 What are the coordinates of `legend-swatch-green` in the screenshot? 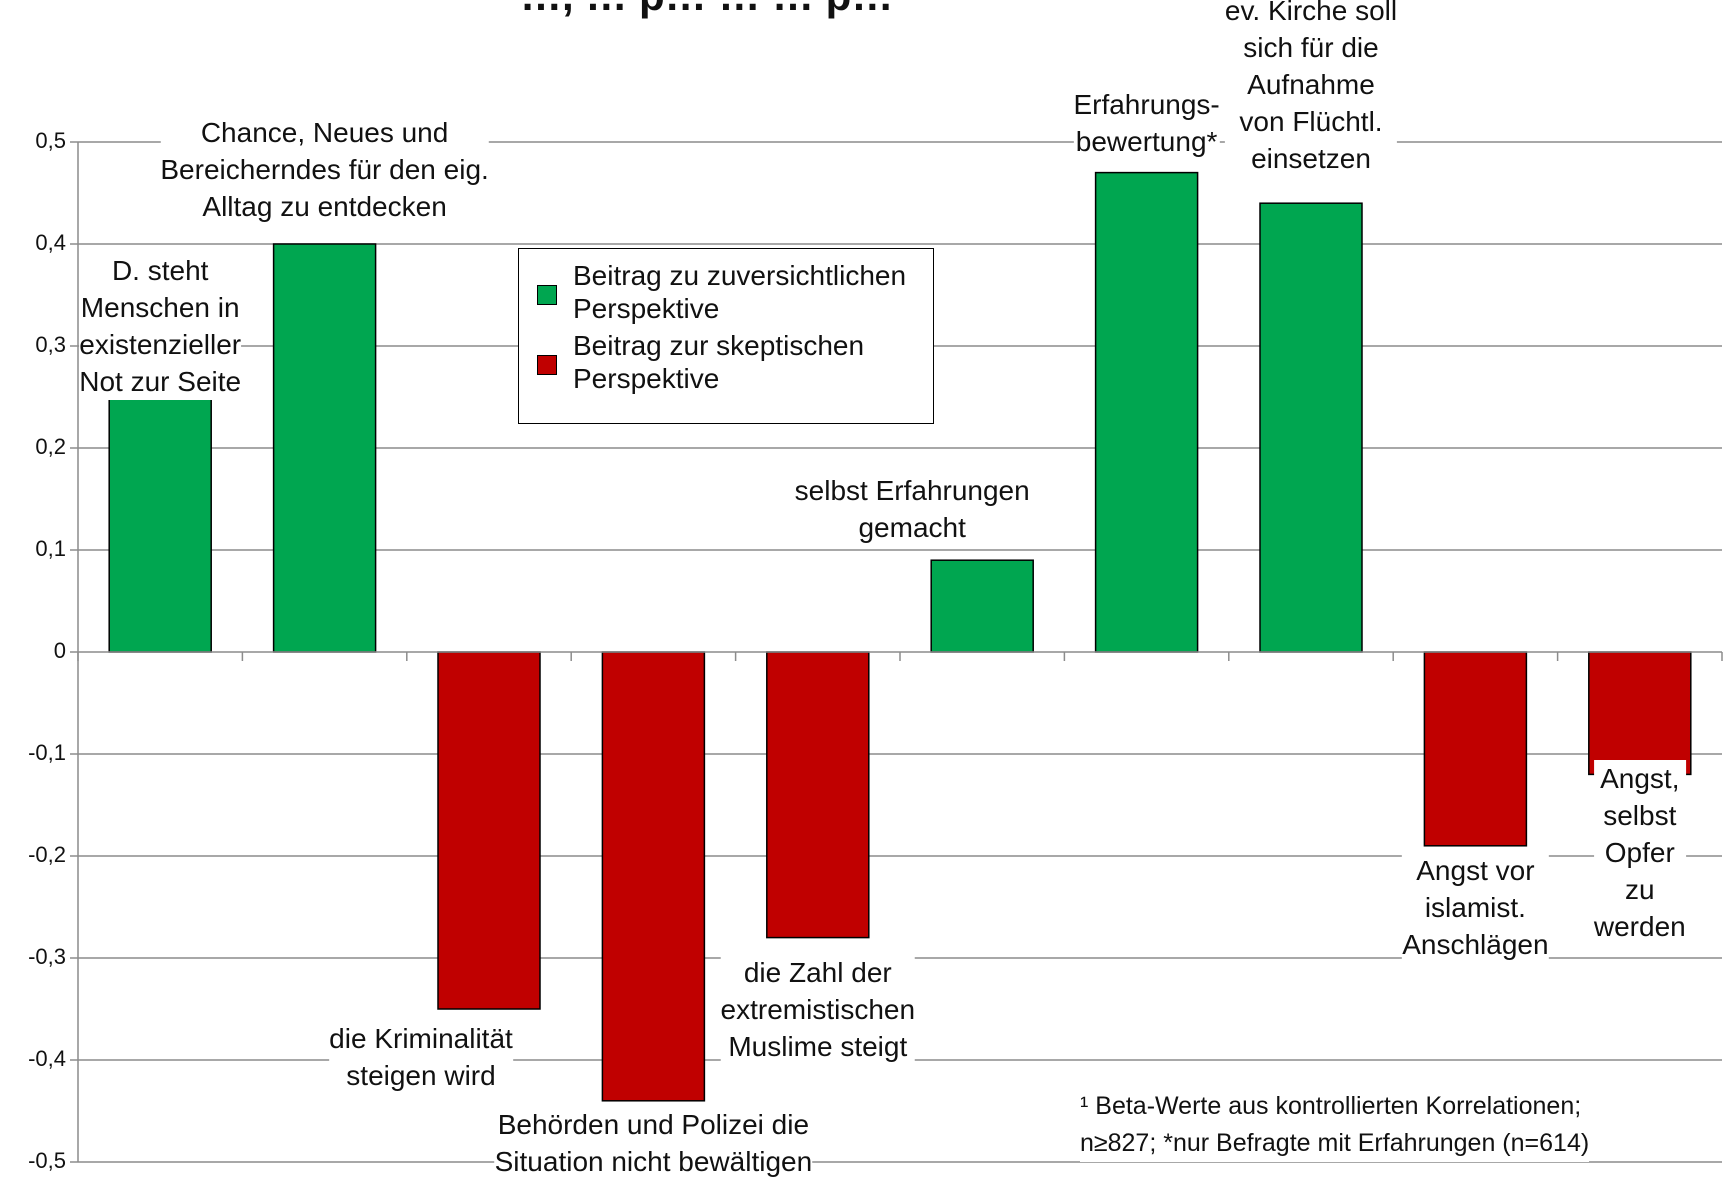 It's located at (547, 295).